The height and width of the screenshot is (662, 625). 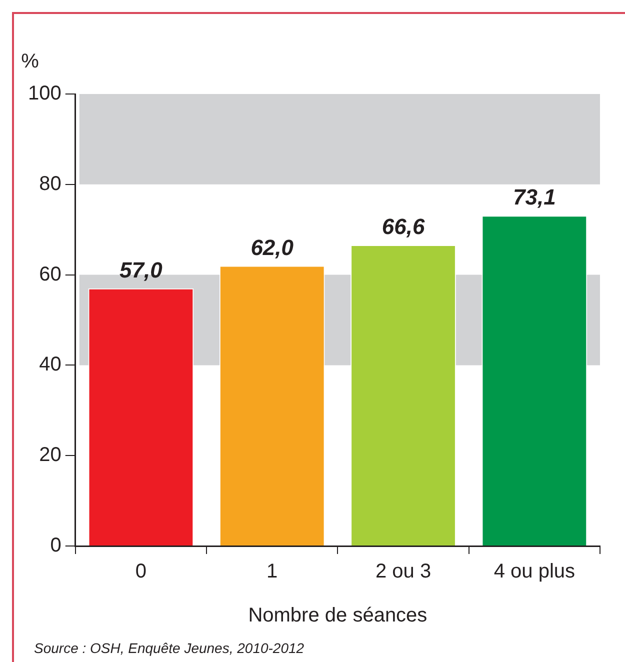 I want to click on y-tick-label: 100, so click(x=45, y=93).